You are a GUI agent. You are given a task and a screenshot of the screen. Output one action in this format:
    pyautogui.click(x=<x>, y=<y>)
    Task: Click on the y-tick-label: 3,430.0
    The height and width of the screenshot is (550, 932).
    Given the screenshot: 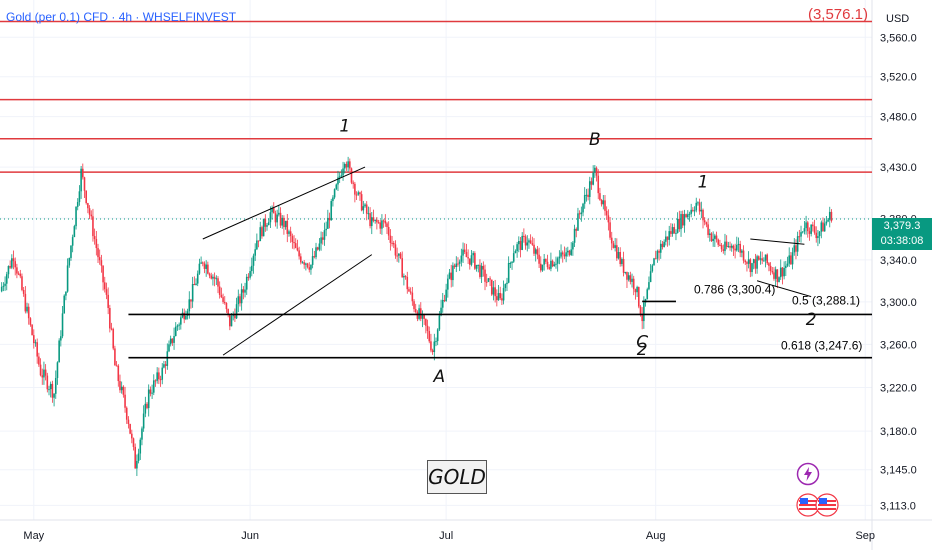 What is the action you would take?
    pyautogui.click(x=898, y=168)
    